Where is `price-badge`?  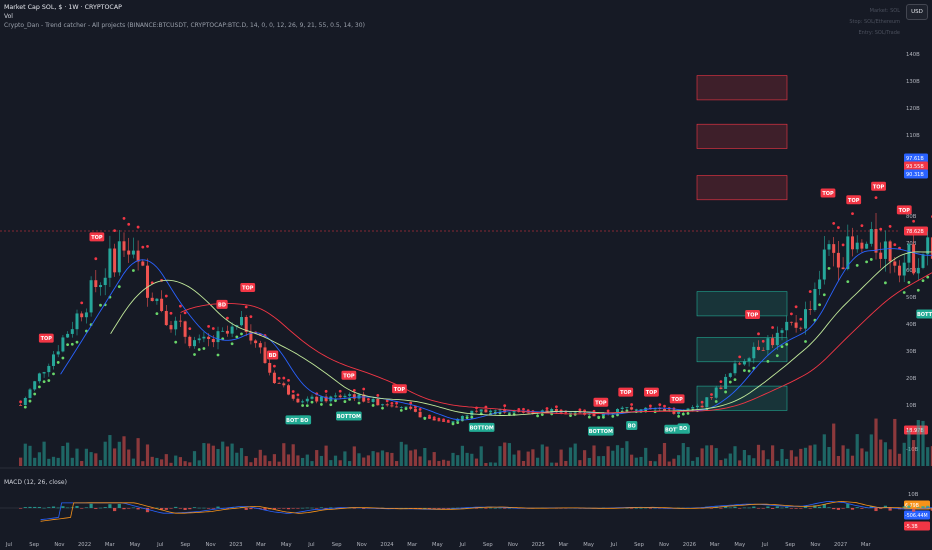
price-badge is located at coordinates (916, 166).